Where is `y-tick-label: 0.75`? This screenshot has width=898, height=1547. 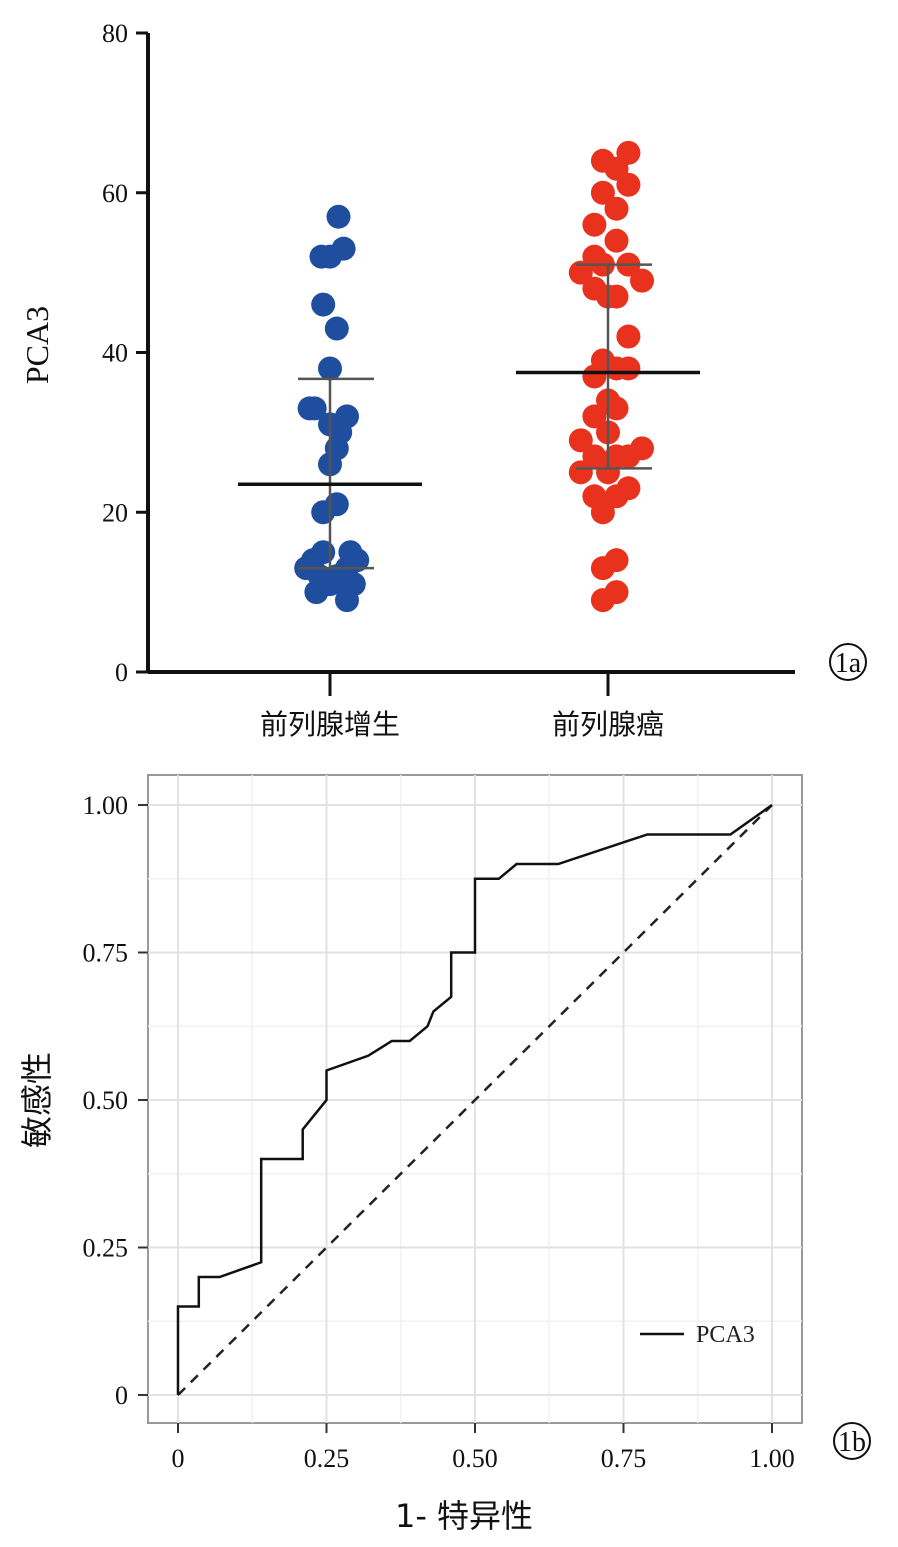
y-tick-label: 0.75 is located at coordinates (106, 953).